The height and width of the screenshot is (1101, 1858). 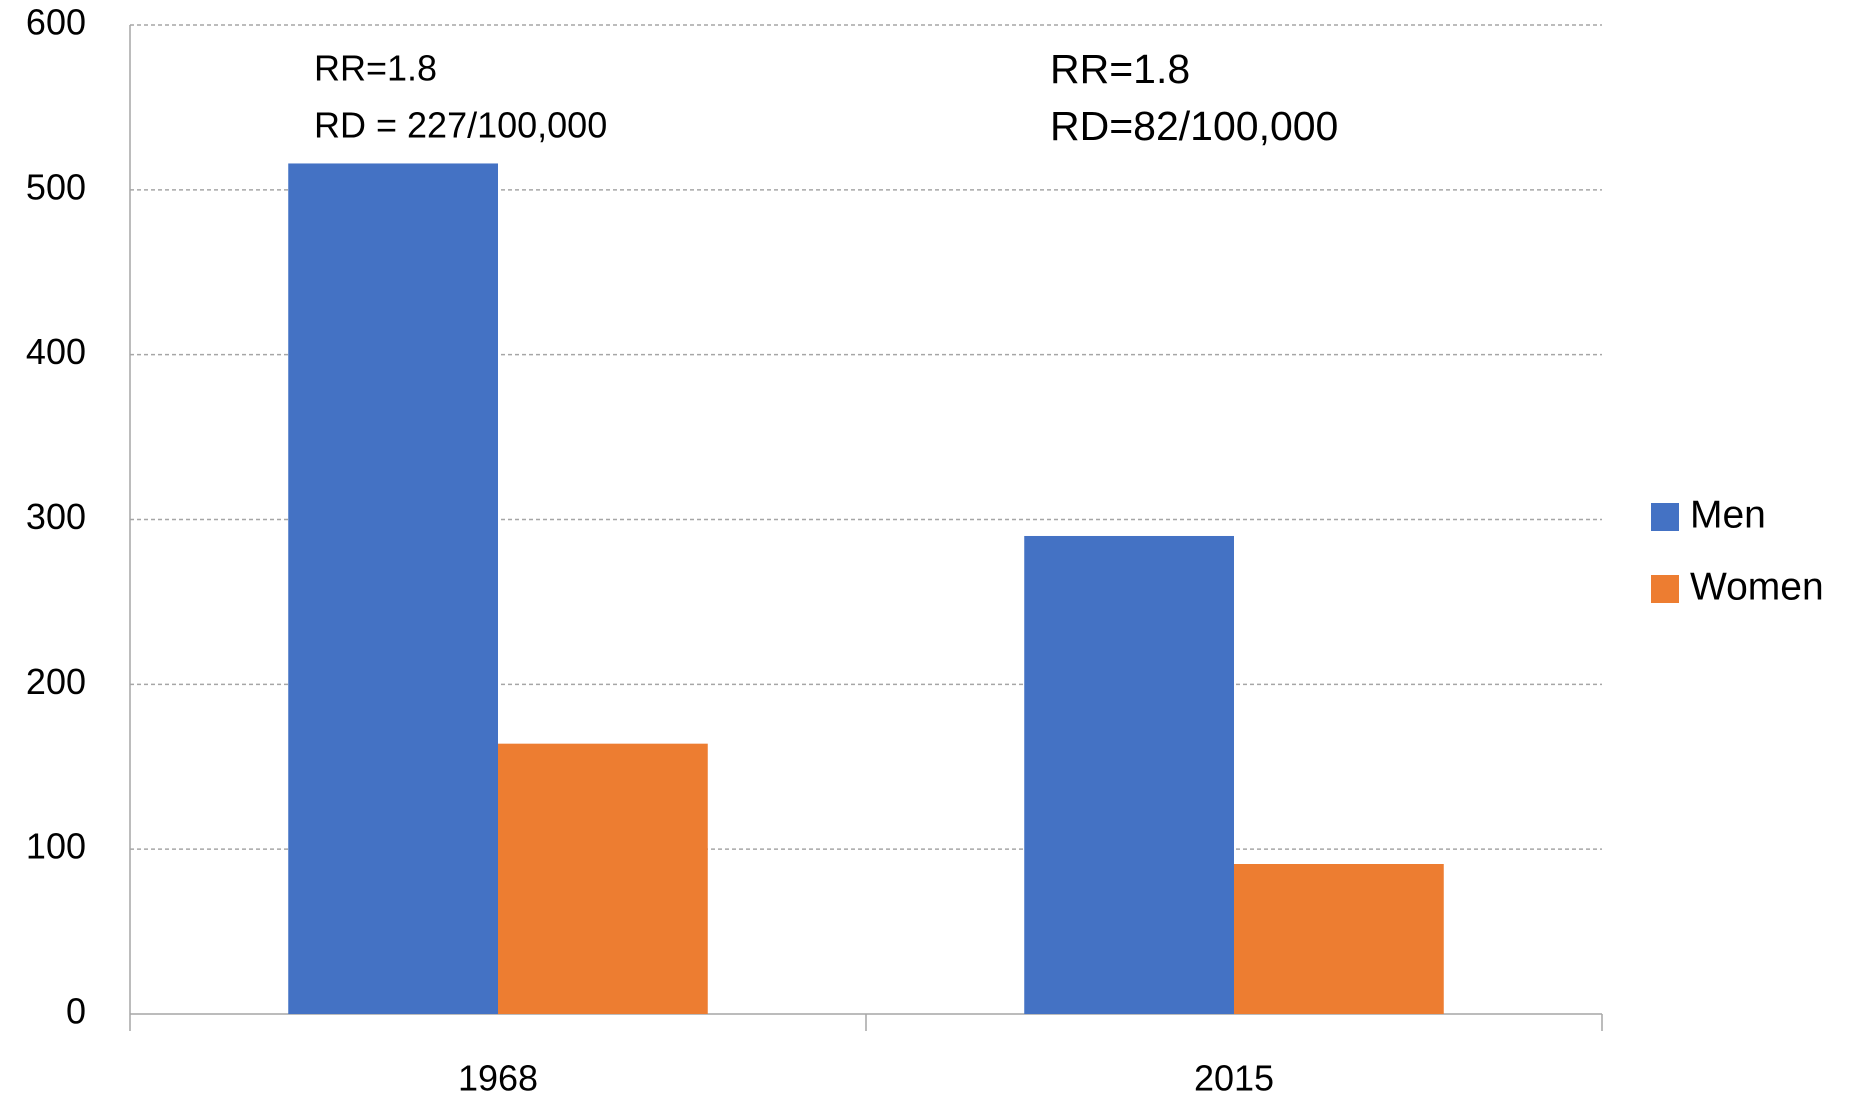 I want to click on y-tick-label: 500, so click(x=56, y=186).